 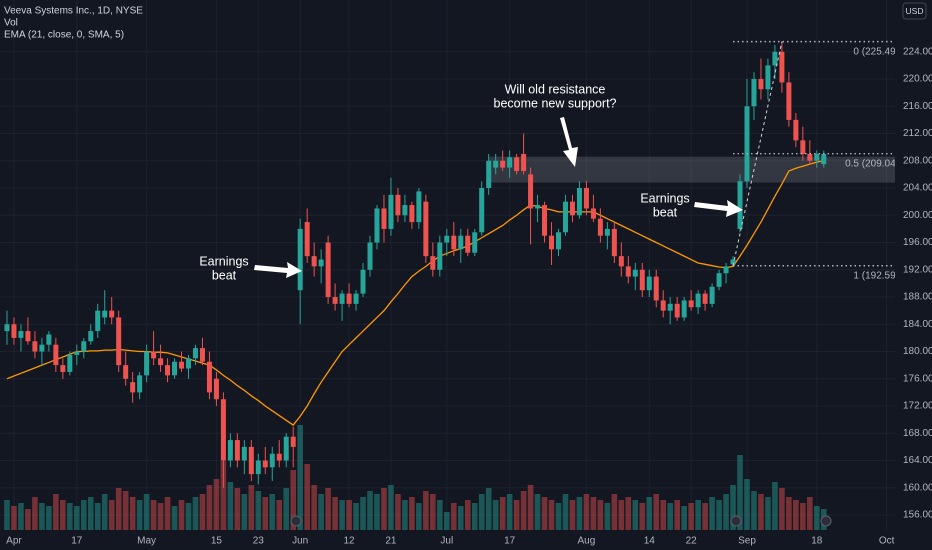 I want to click on currency: USD, so click(x=915, y=11).